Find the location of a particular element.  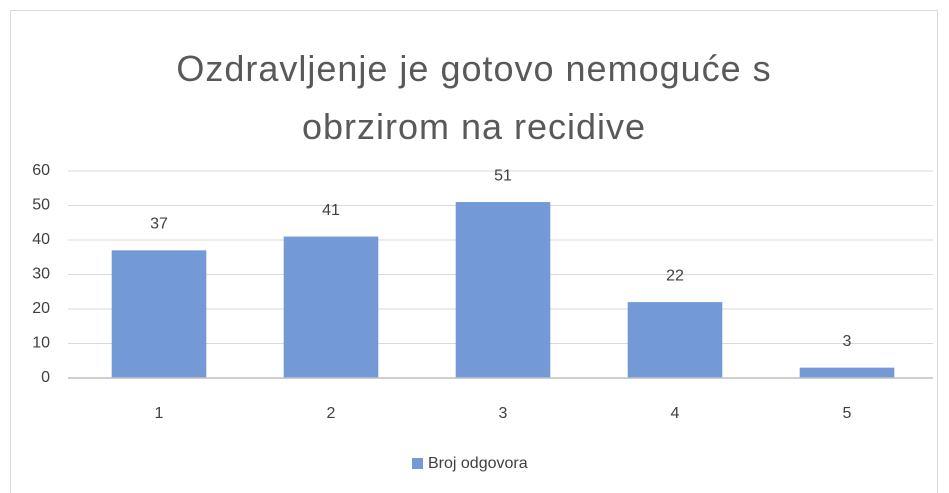

data-label: 22 is located at coordinates (675, 275).